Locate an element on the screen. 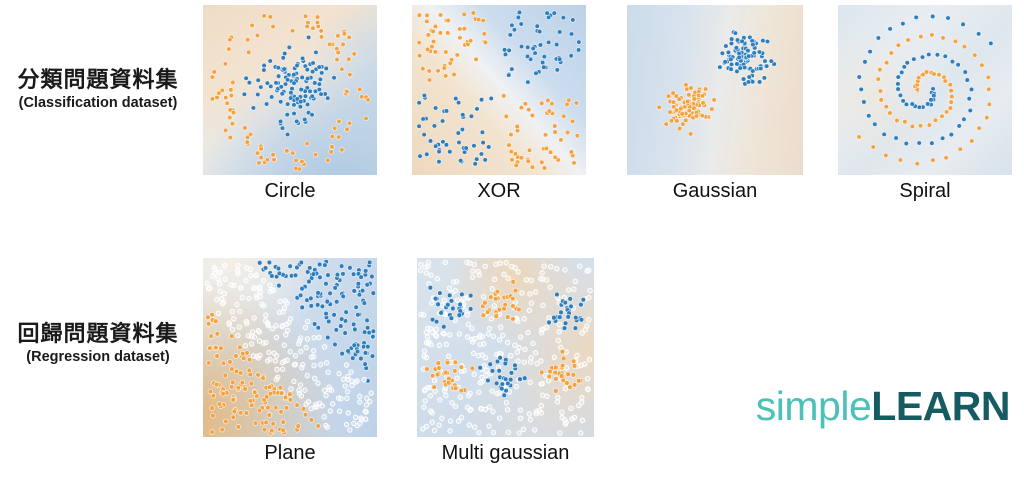 This screenshot has width=1024, height=477. logo-simple-text: simple is located at coordinates (813, 406).